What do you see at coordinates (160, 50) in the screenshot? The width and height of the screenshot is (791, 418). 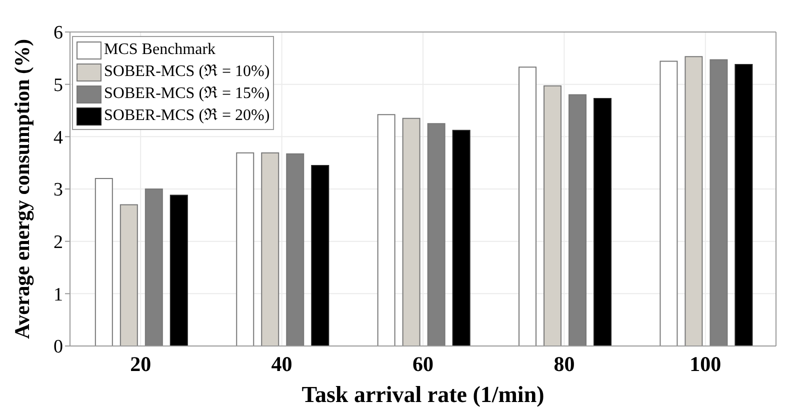 I see `legend-label: MCS Benchmark` at bounding box center [160, 50].